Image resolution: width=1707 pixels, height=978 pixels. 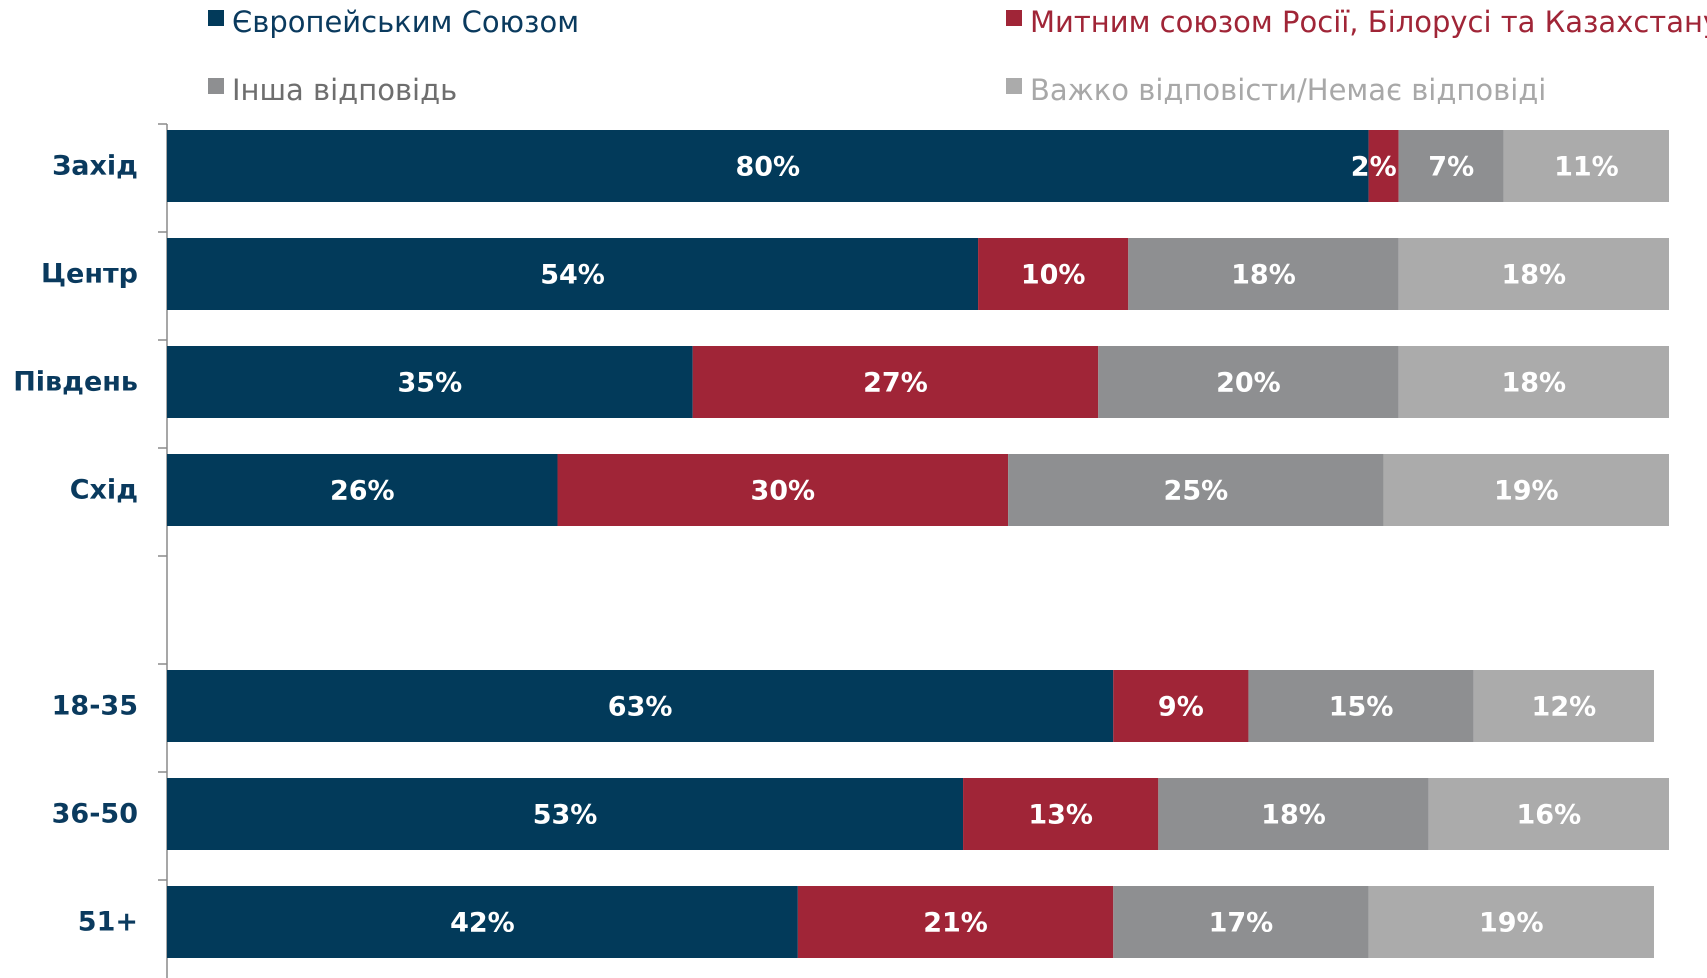 I want to click on data-label: 7%, so click(x=1451, y=167).